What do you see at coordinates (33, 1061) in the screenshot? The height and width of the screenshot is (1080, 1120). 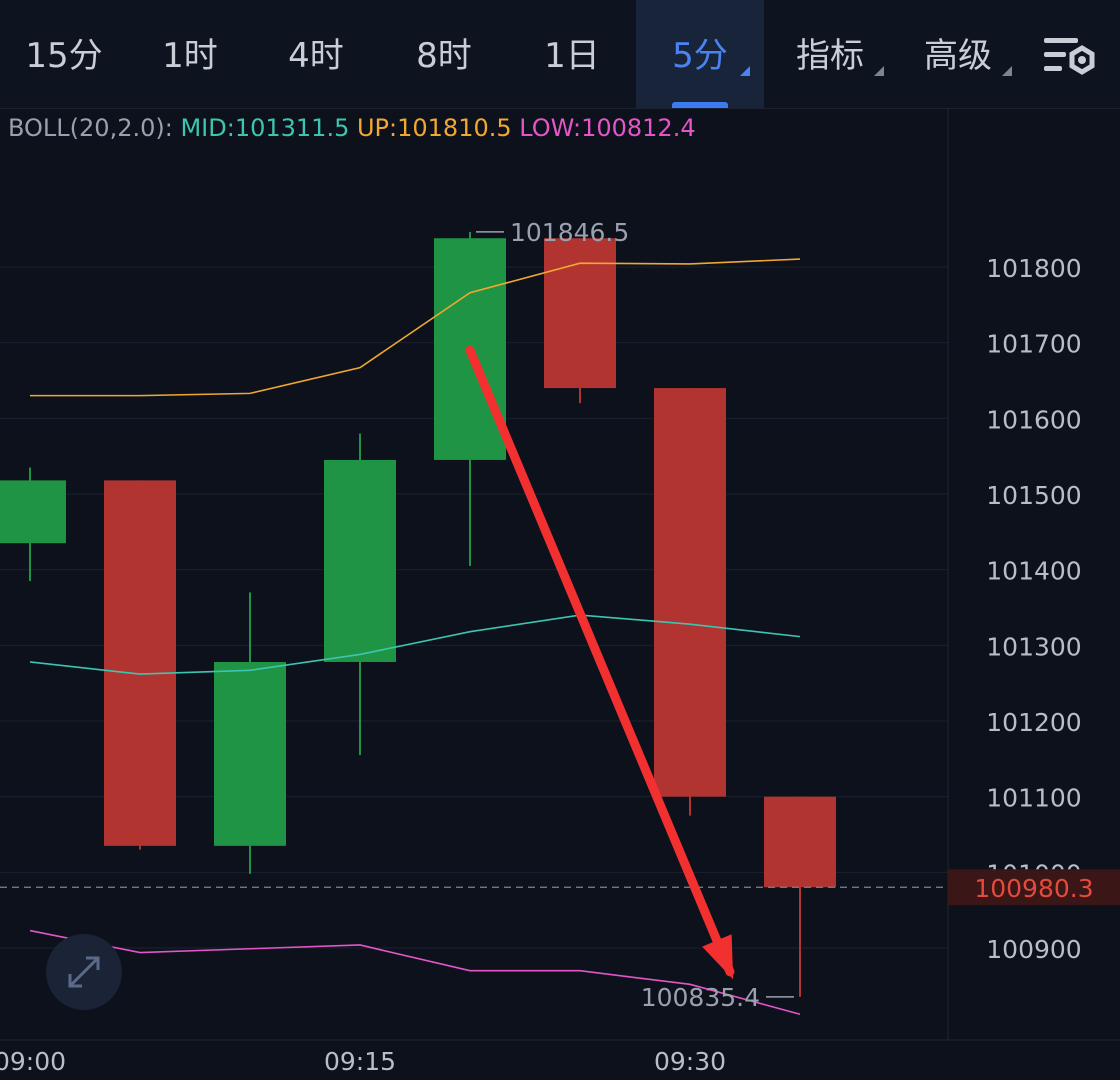 I see `x-tick-label: 09:00` at bounding box center [33, 1061].